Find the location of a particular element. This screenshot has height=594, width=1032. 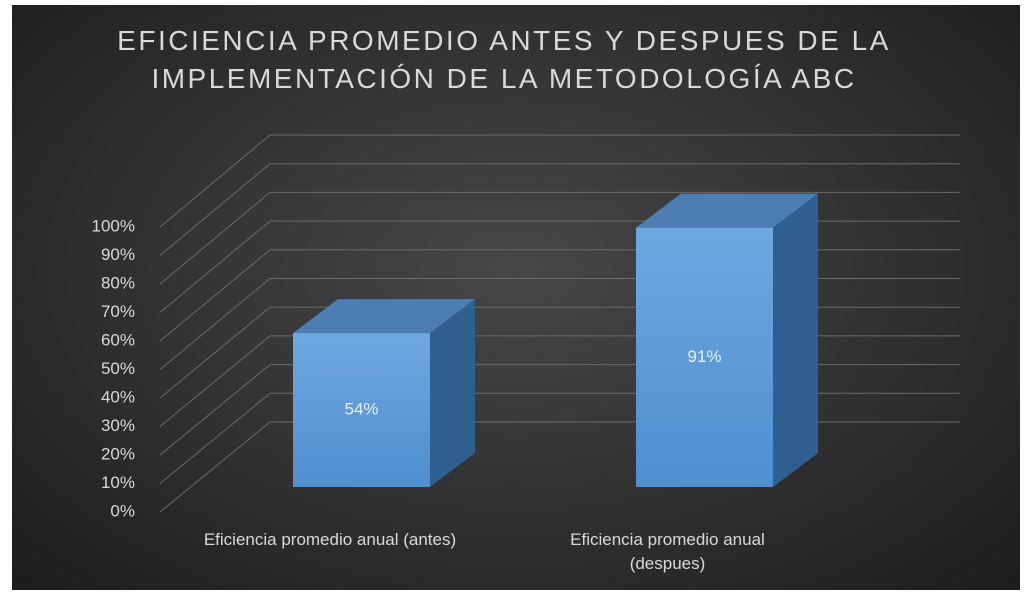

y-tick-label: 50% is located at coordinates (118, 368).